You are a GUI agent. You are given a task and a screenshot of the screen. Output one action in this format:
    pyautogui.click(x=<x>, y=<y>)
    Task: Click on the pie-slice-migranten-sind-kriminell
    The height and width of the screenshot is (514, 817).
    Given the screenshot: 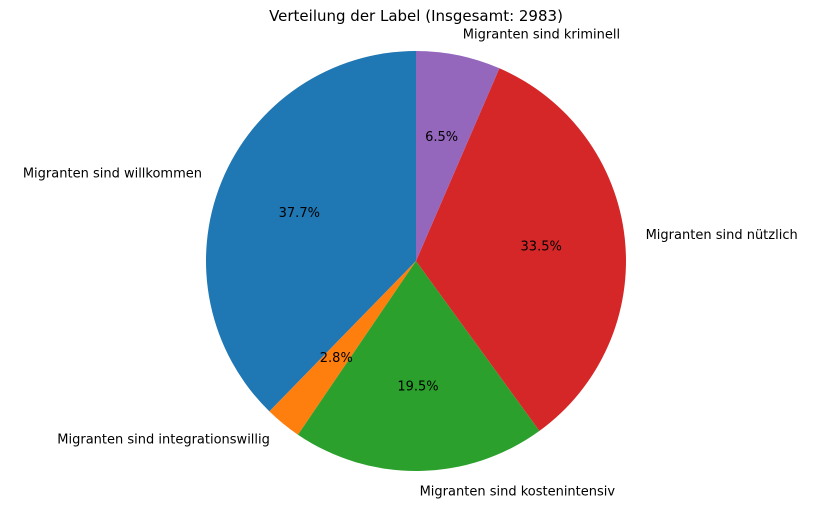 What is the action you would take?
    pyautogui.click(x=458, y=156)
    